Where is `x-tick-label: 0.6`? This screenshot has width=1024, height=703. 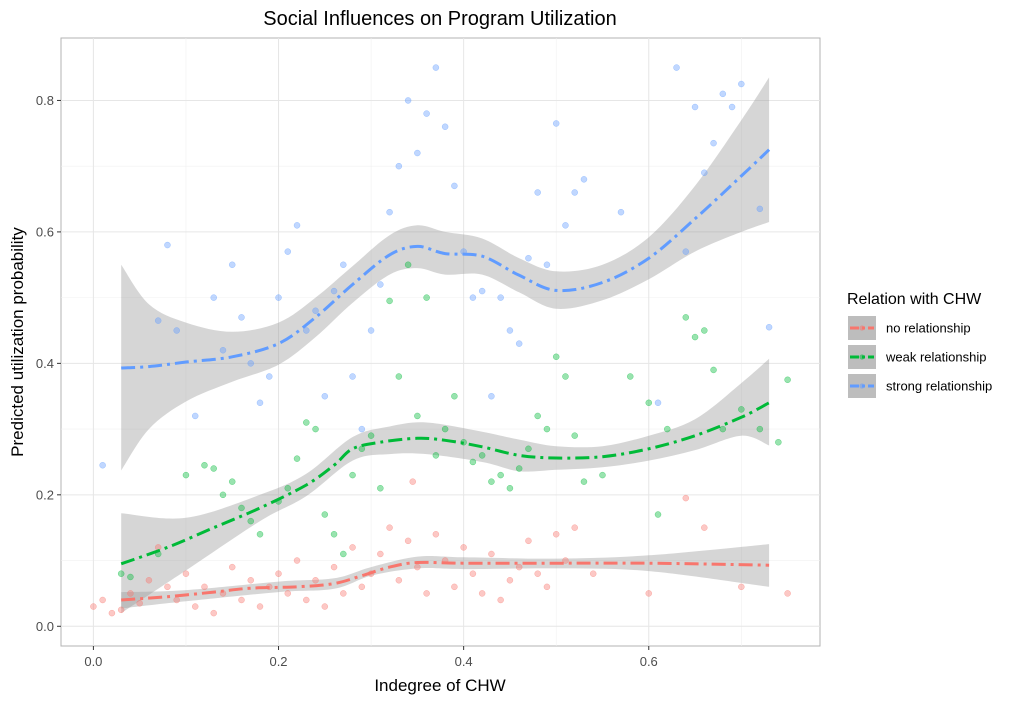 x-tick-label: 0.6 is located at coordinates (649, 661).